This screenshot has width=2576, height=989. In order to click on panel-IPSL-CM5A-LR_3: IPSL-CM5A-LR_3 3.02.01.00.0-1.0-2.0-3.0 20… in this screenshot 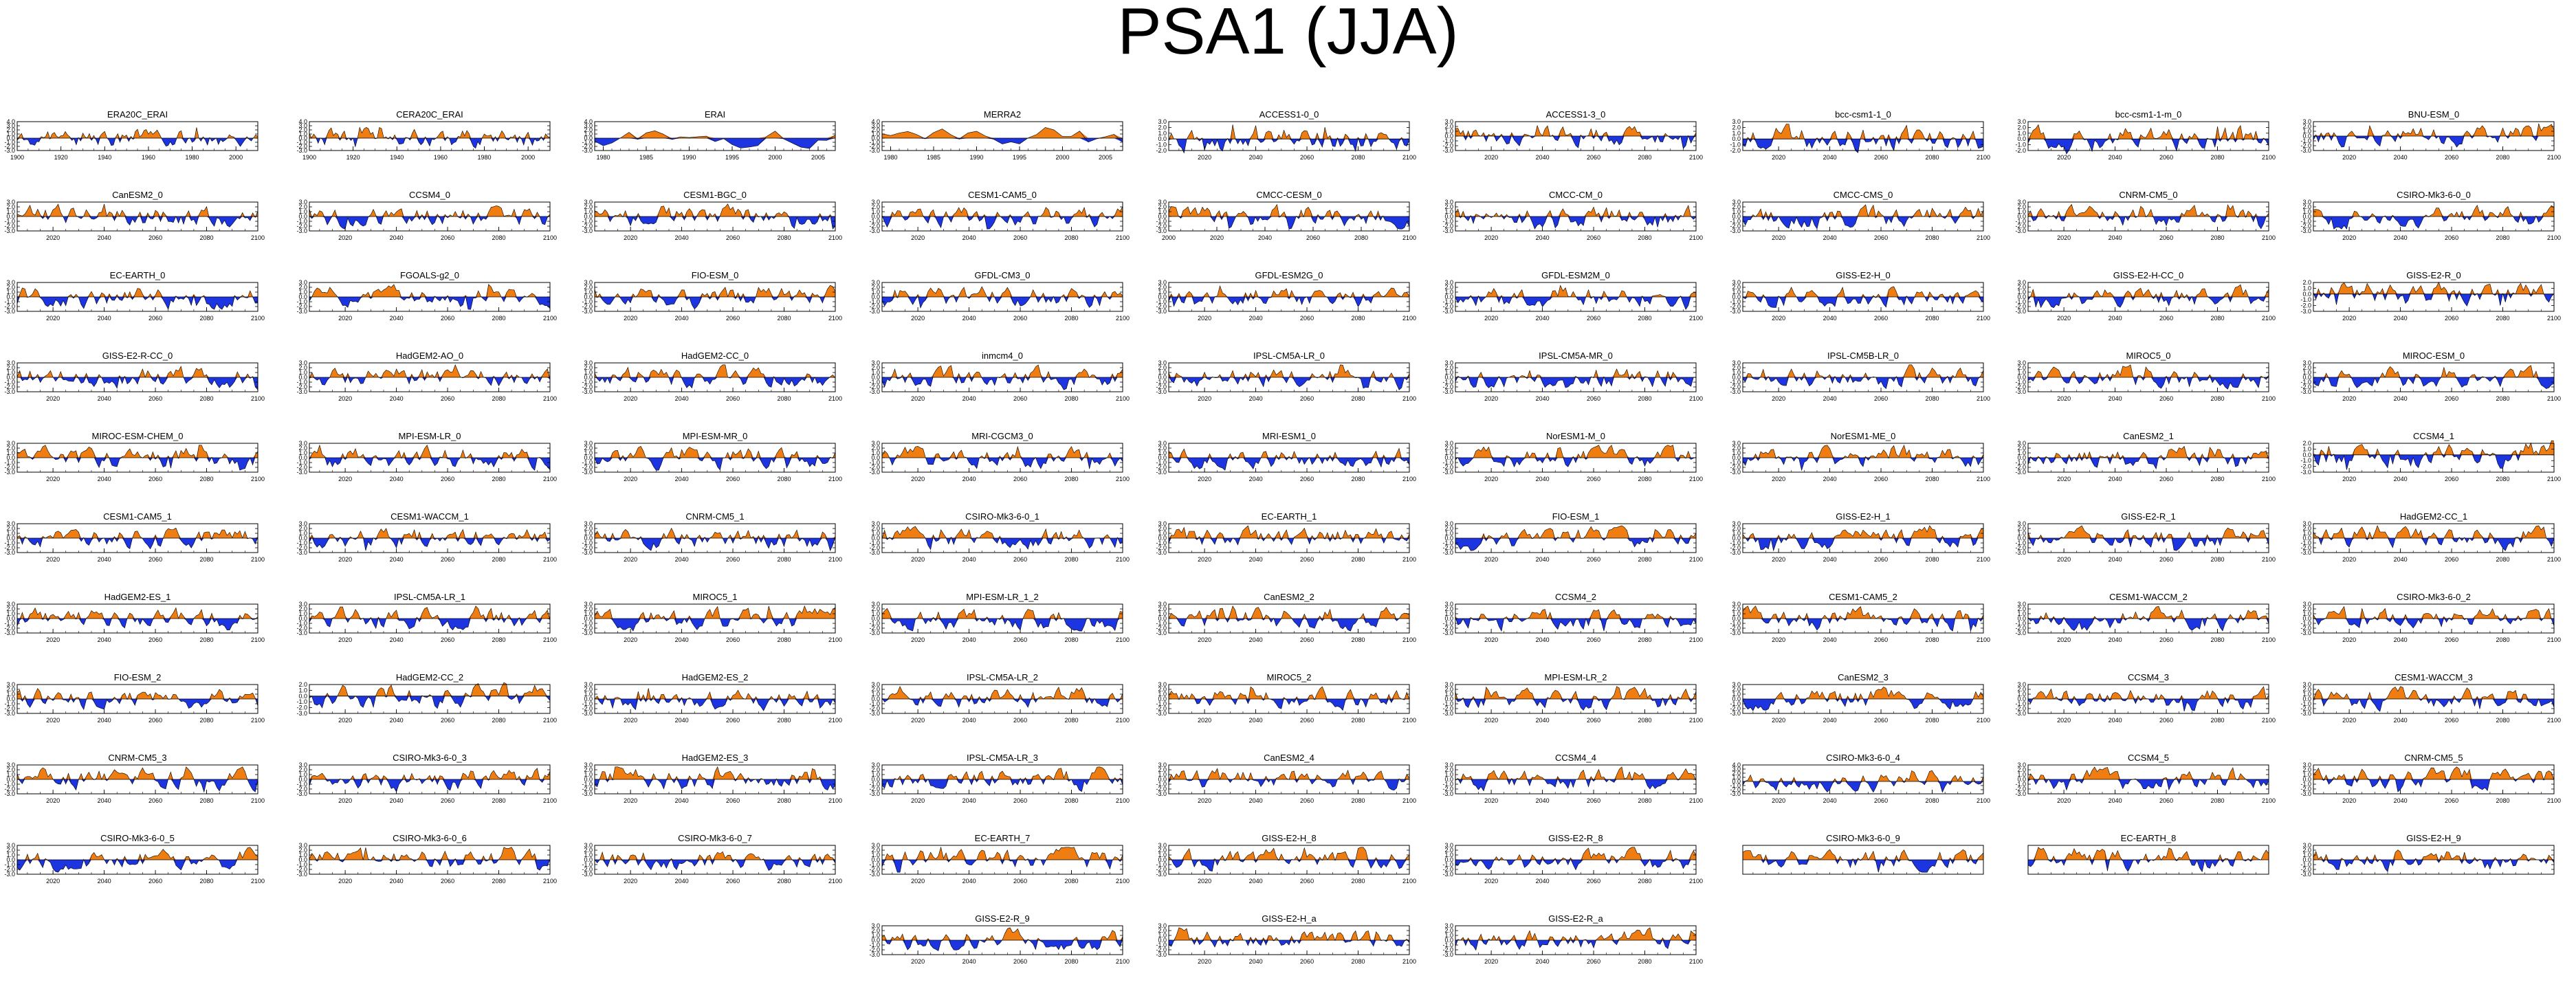, I will do `click(999, 779)`.